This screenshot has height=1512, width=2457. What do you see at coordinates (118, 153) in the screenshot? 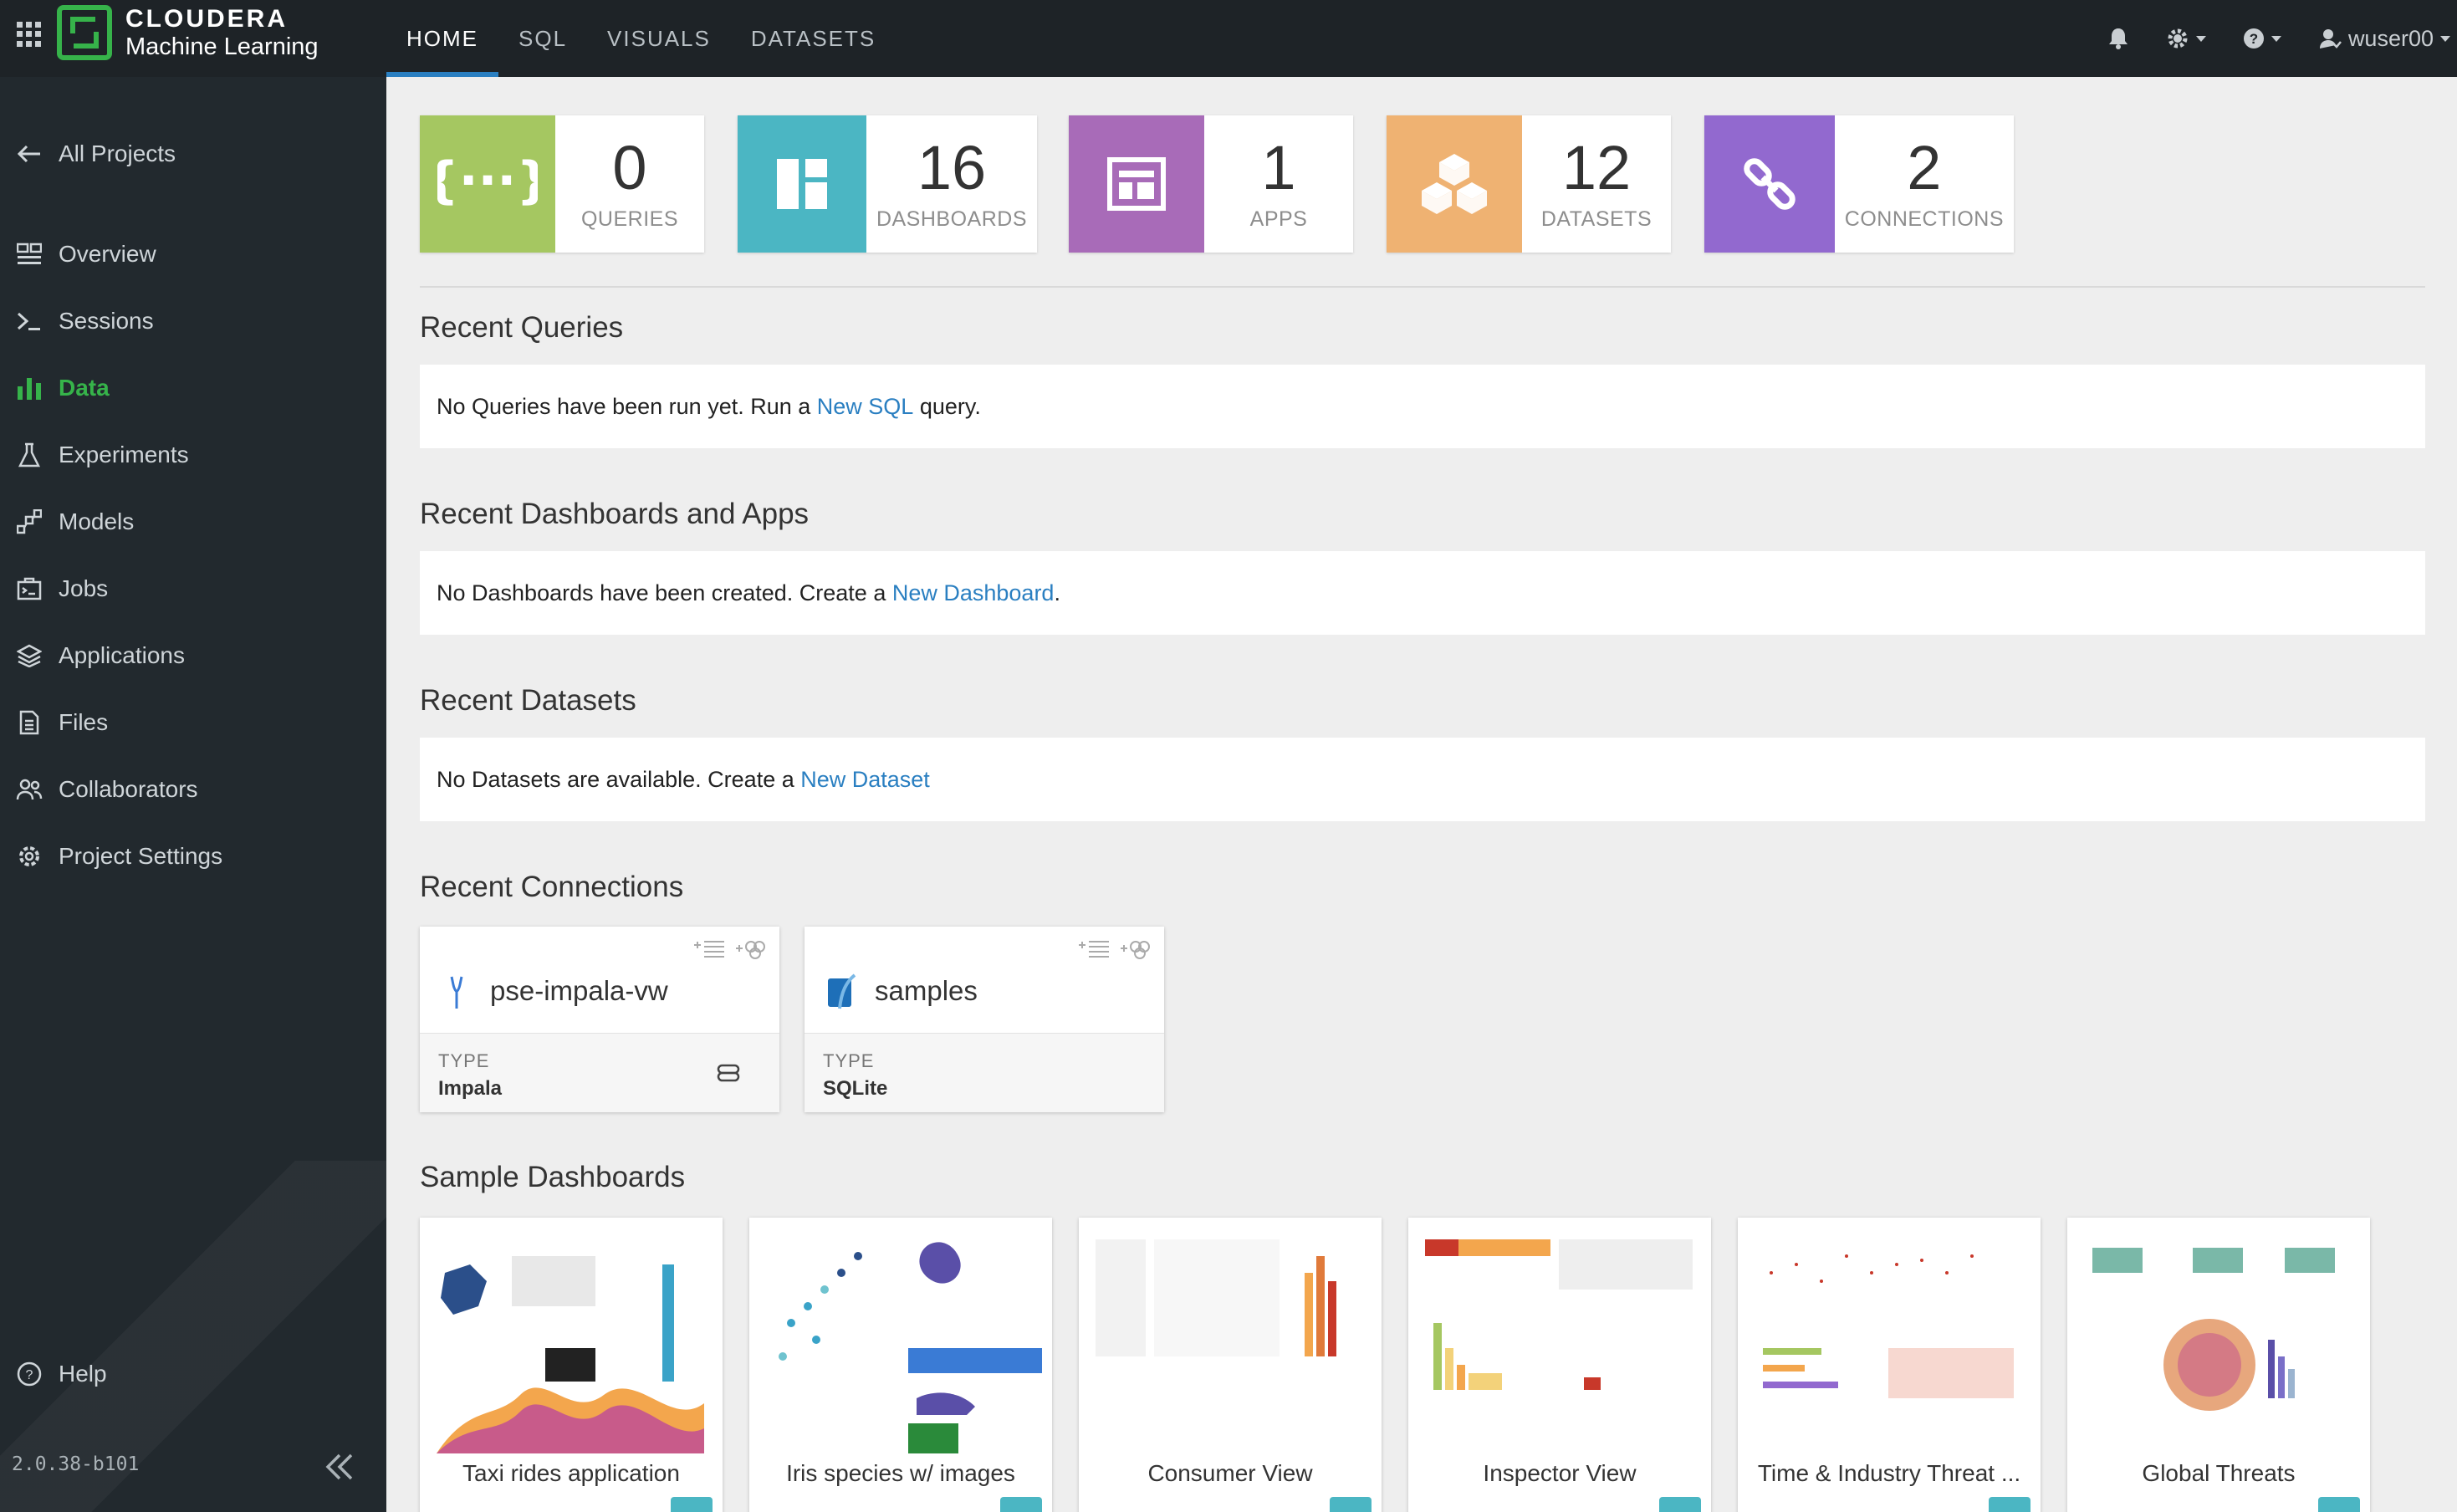
I see `all-projects-label: All Projects` at bounding box center [118, 153].